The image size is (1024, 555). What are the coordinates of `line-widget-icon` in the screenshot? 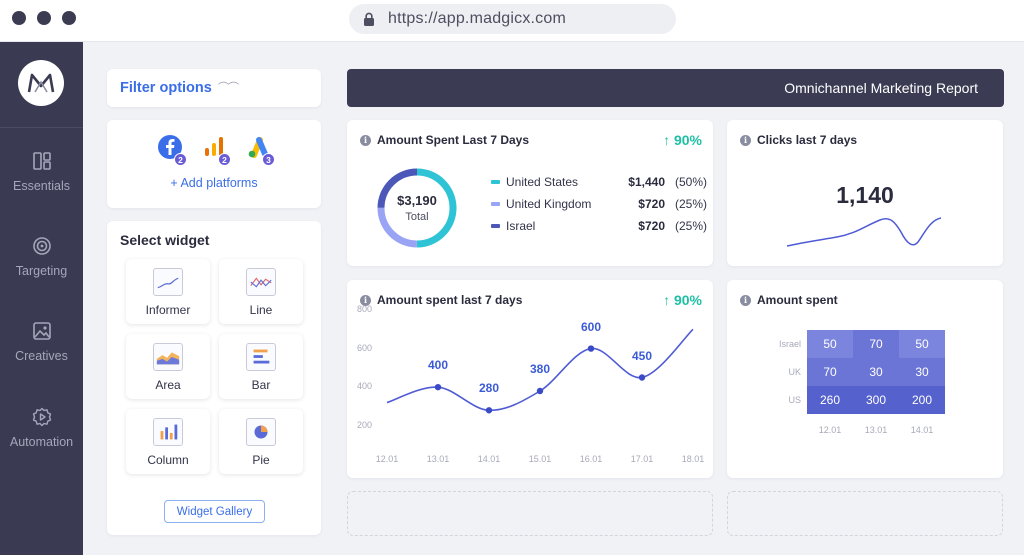 It's located at (261, 282).